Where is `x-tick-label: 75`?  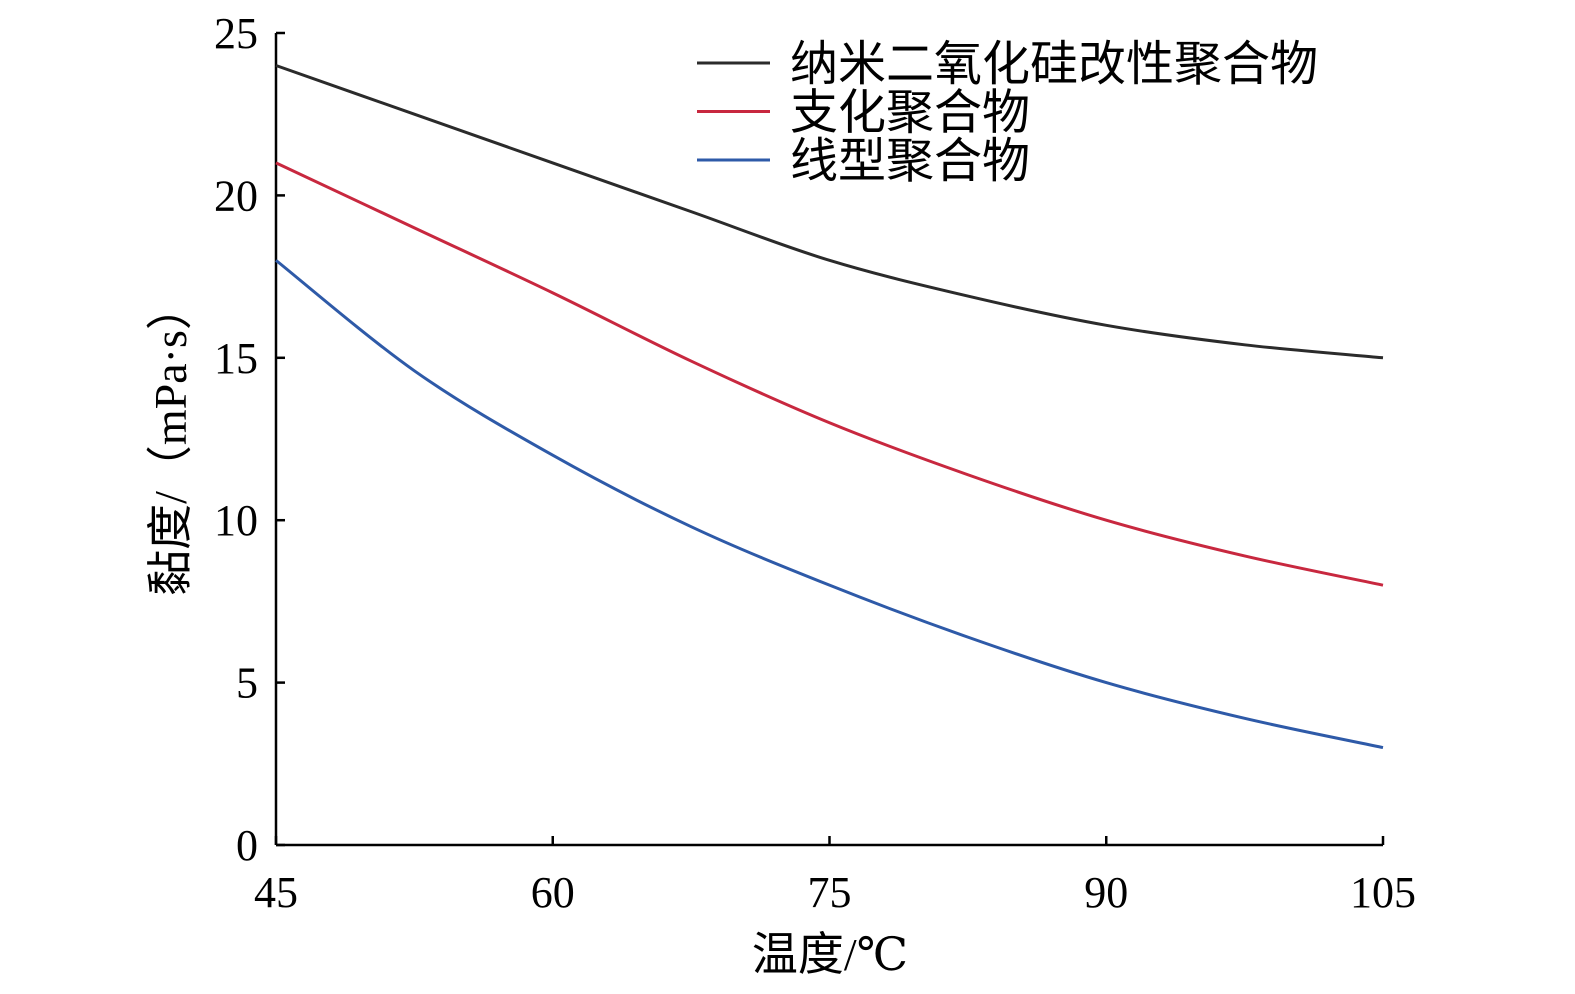 x-tick-label: 75 is located at coordinates (830, 892).